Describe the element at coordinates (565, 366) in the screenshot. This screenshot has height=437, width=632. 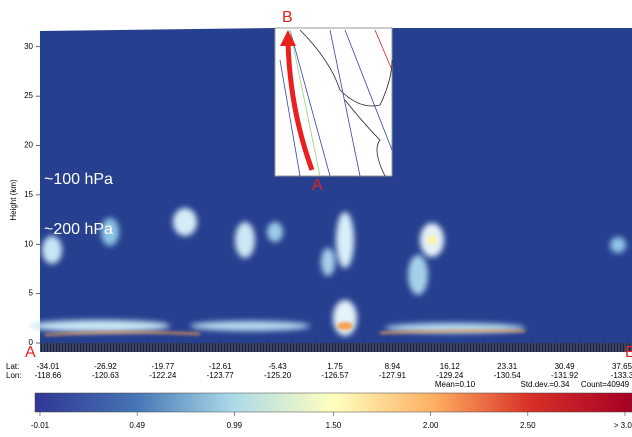
I see `lat-tick-label: 30.49` at that location.